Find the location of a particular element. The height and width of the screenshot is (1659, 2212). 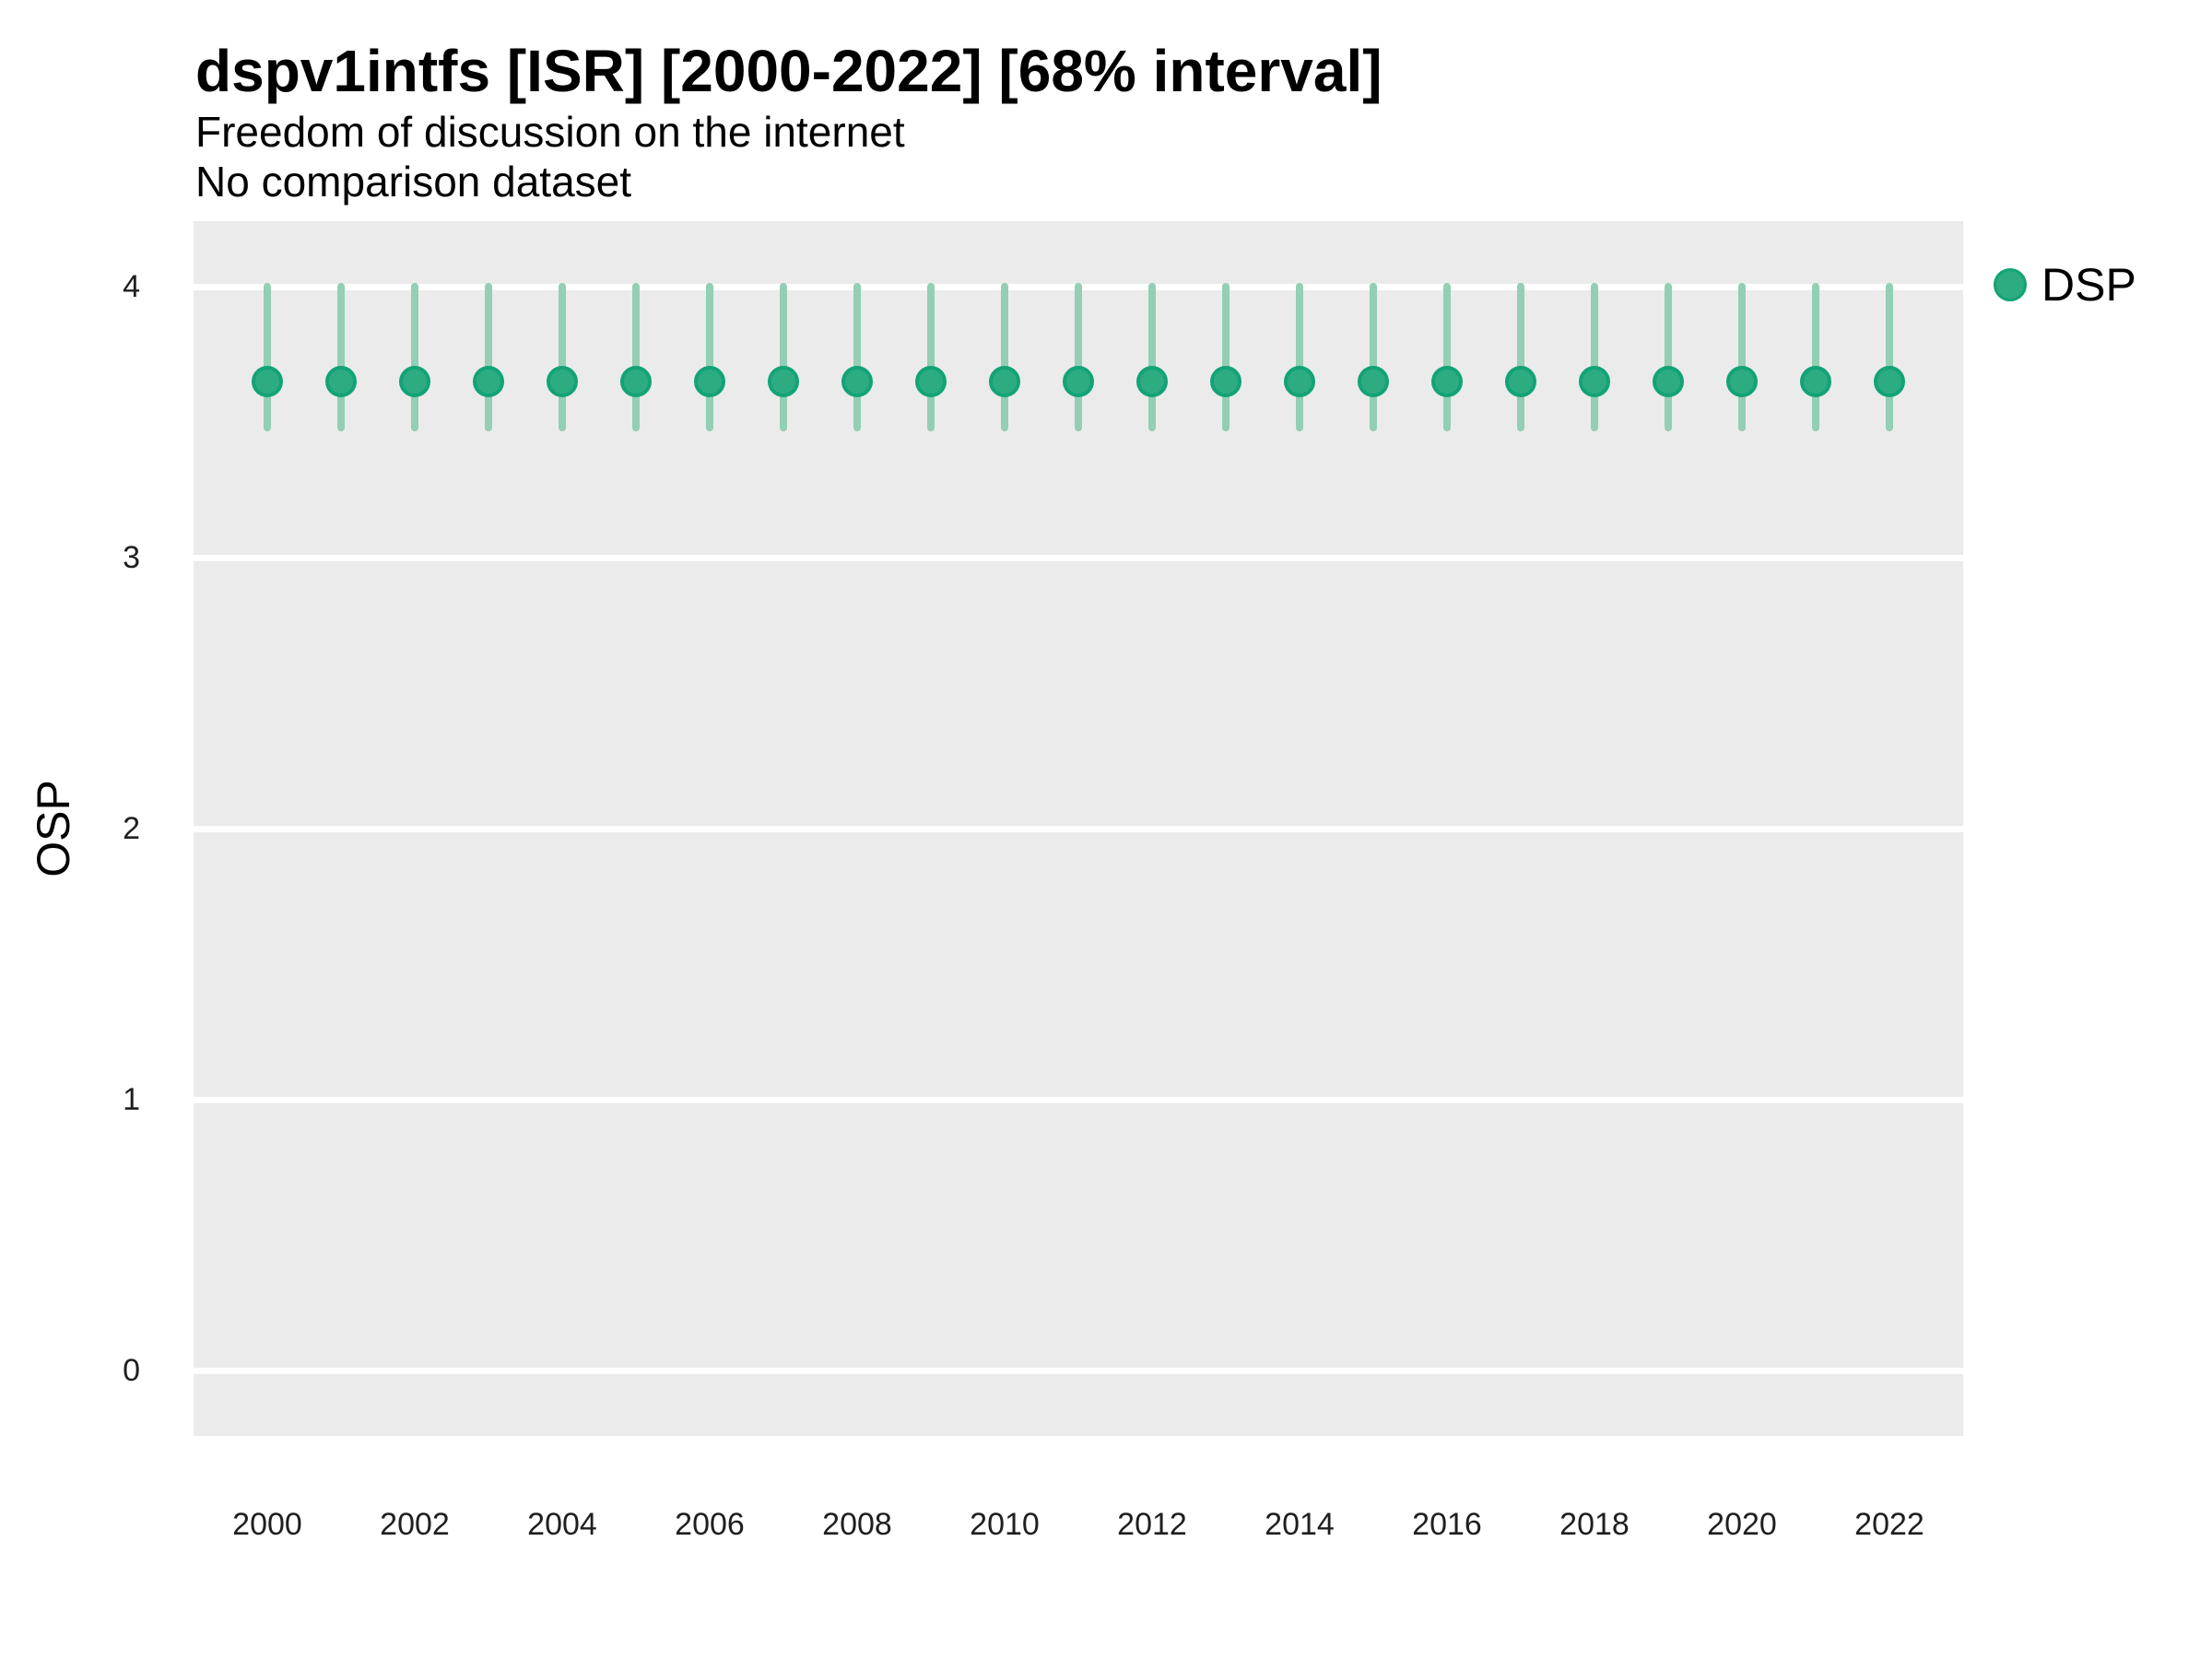

y-tick-label: 1 is located at coordinates (131, 1099).